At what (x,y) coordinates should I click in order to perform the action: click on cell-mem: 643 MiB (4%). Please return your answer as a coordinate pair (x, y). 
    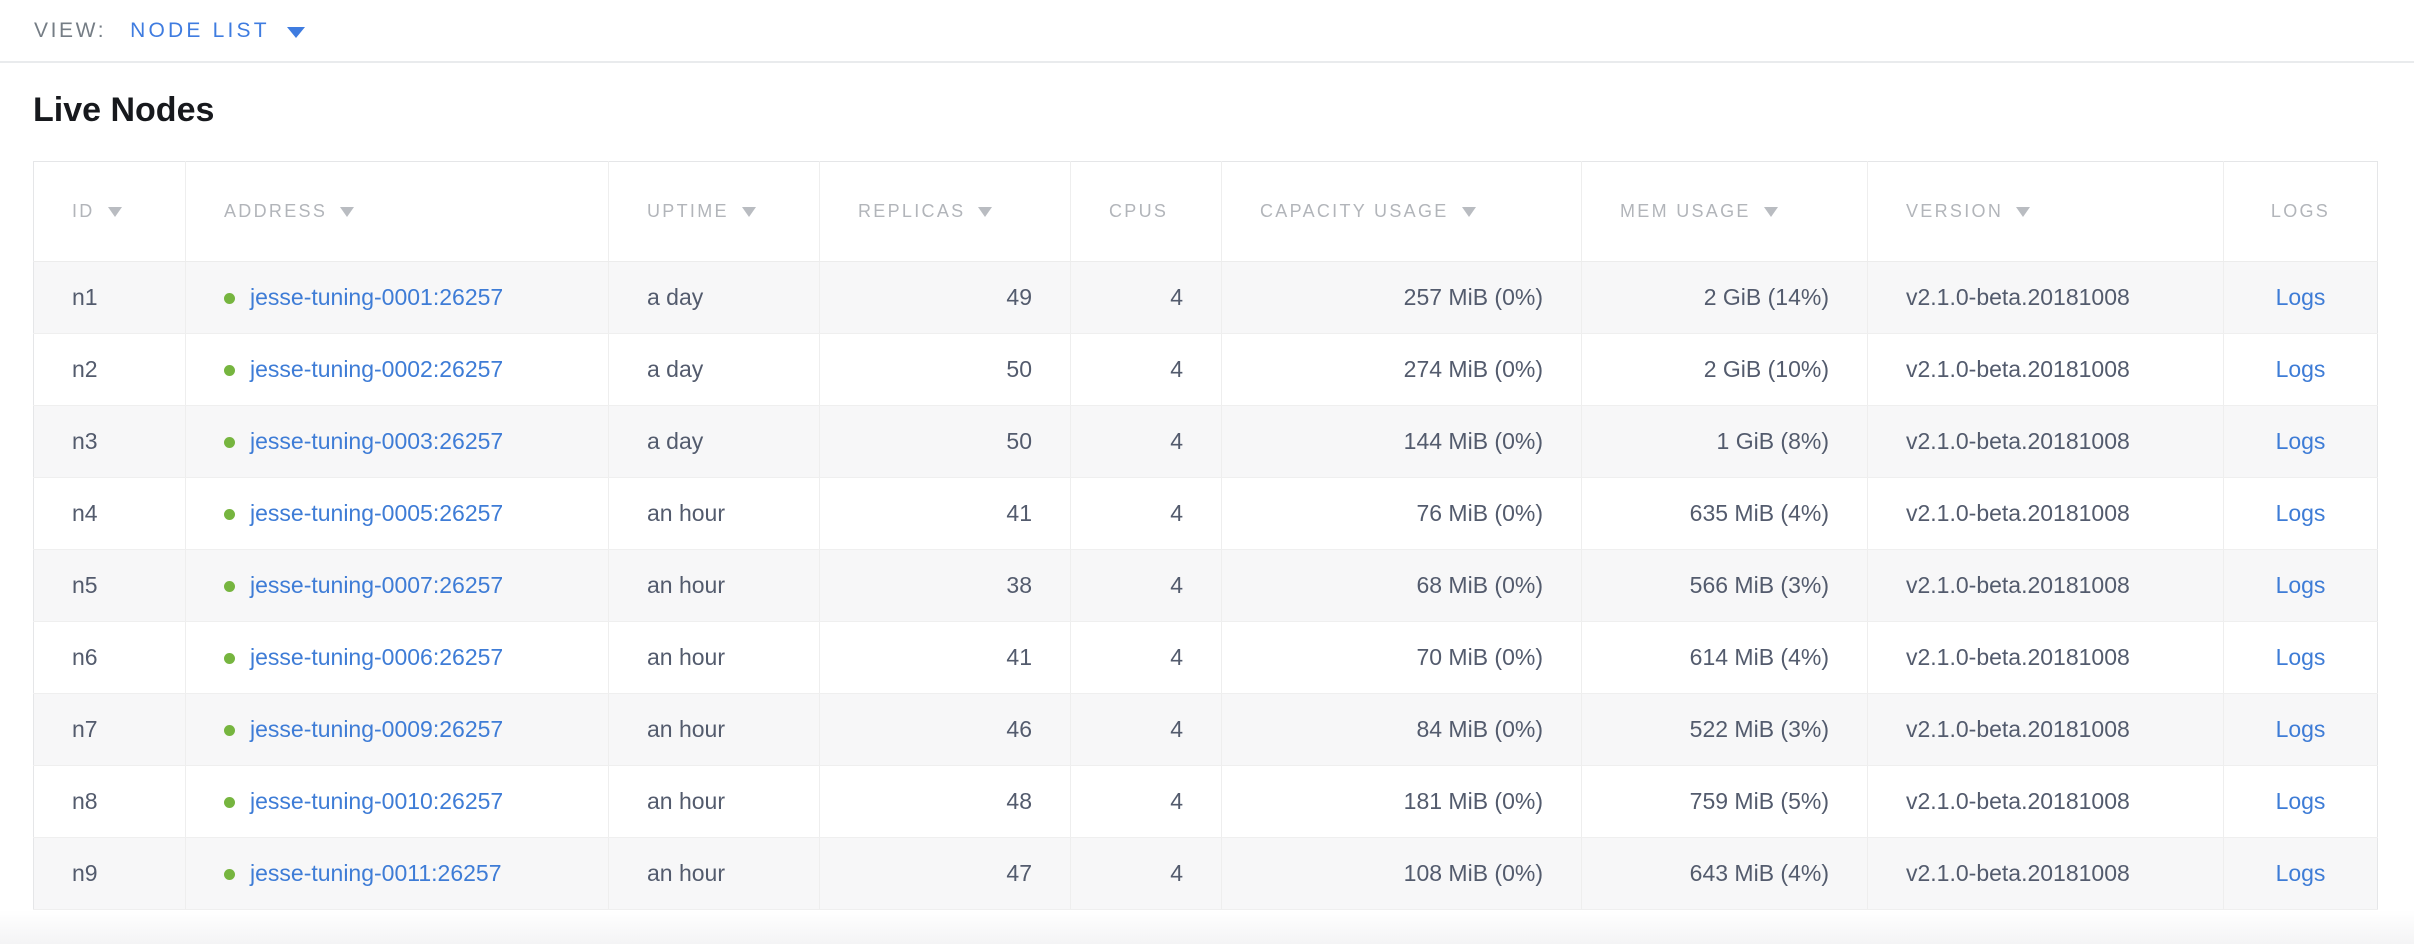
    Looking at the image, I should click on (1724, 873).